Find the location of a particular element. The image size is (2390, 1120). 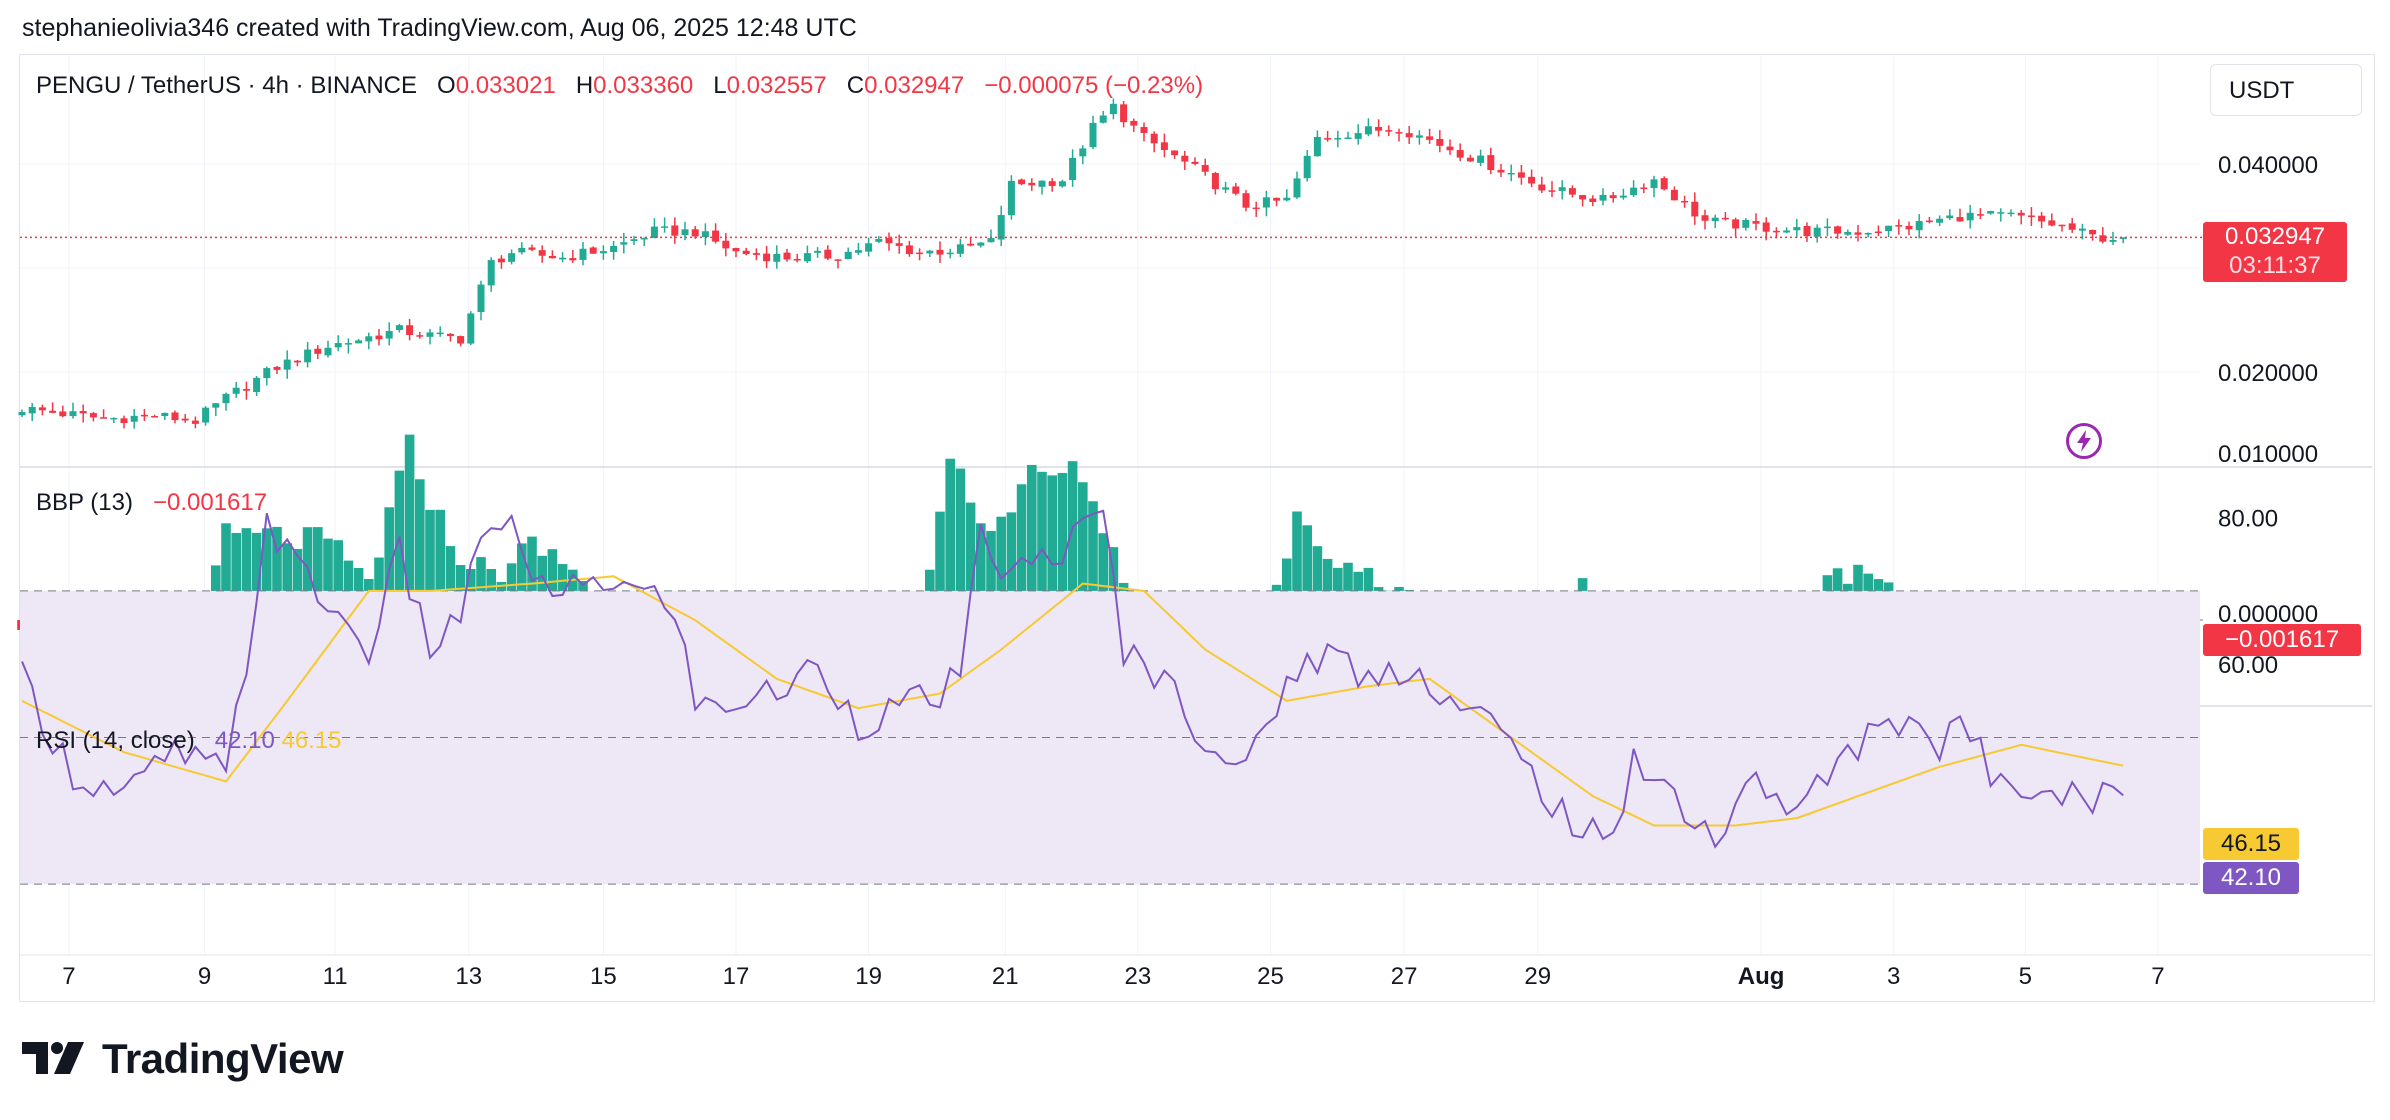

low-value: 0.032557 is located at coordinates (776, 85).